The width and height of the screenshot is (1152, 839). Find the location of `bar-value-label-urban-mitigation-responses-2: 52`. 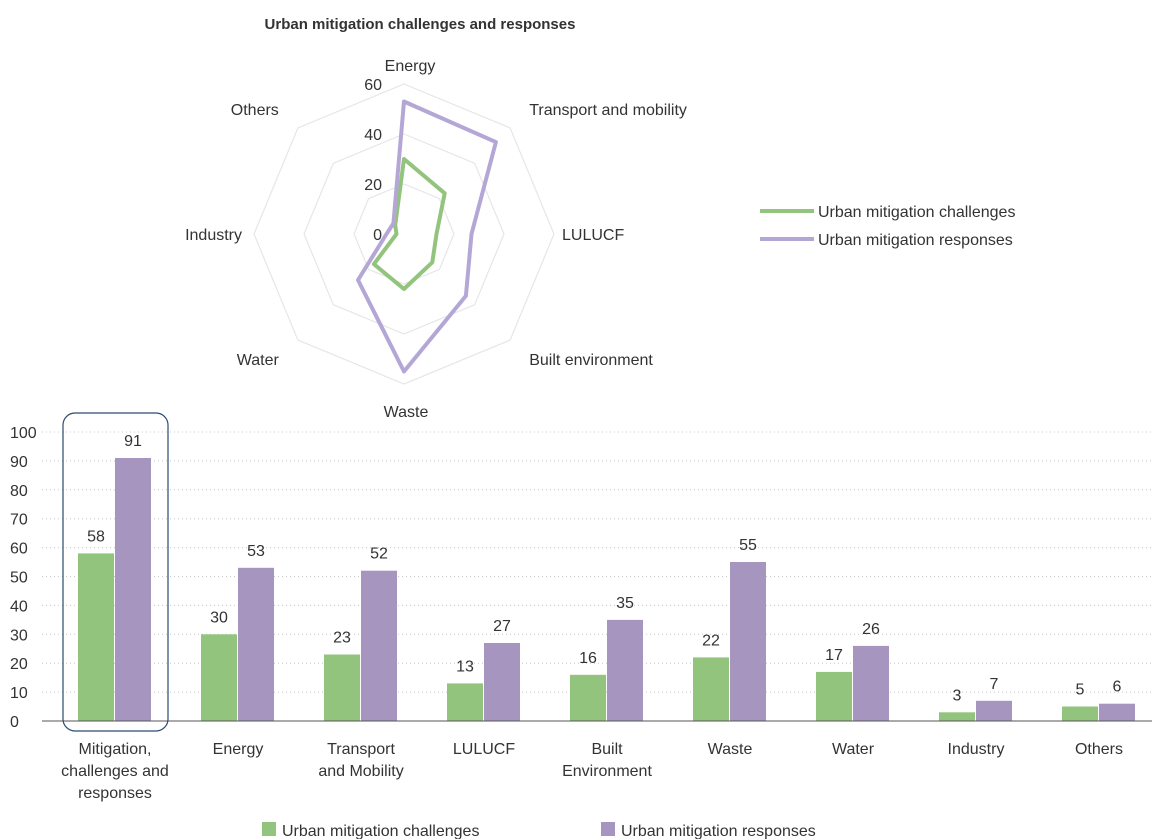

bar-value-label-urban-mitigation-responses-2: 52 is located at coordinates (379, 554).